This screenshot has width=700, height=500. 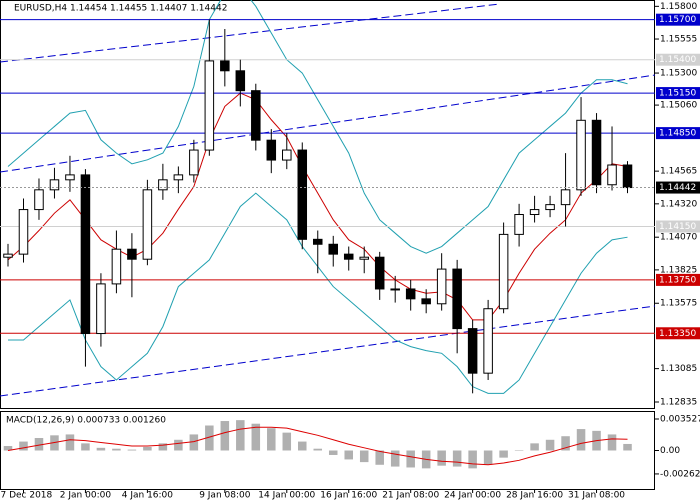 I want to click on y-tick-label: 1.15800, so click(x=678, y=7).